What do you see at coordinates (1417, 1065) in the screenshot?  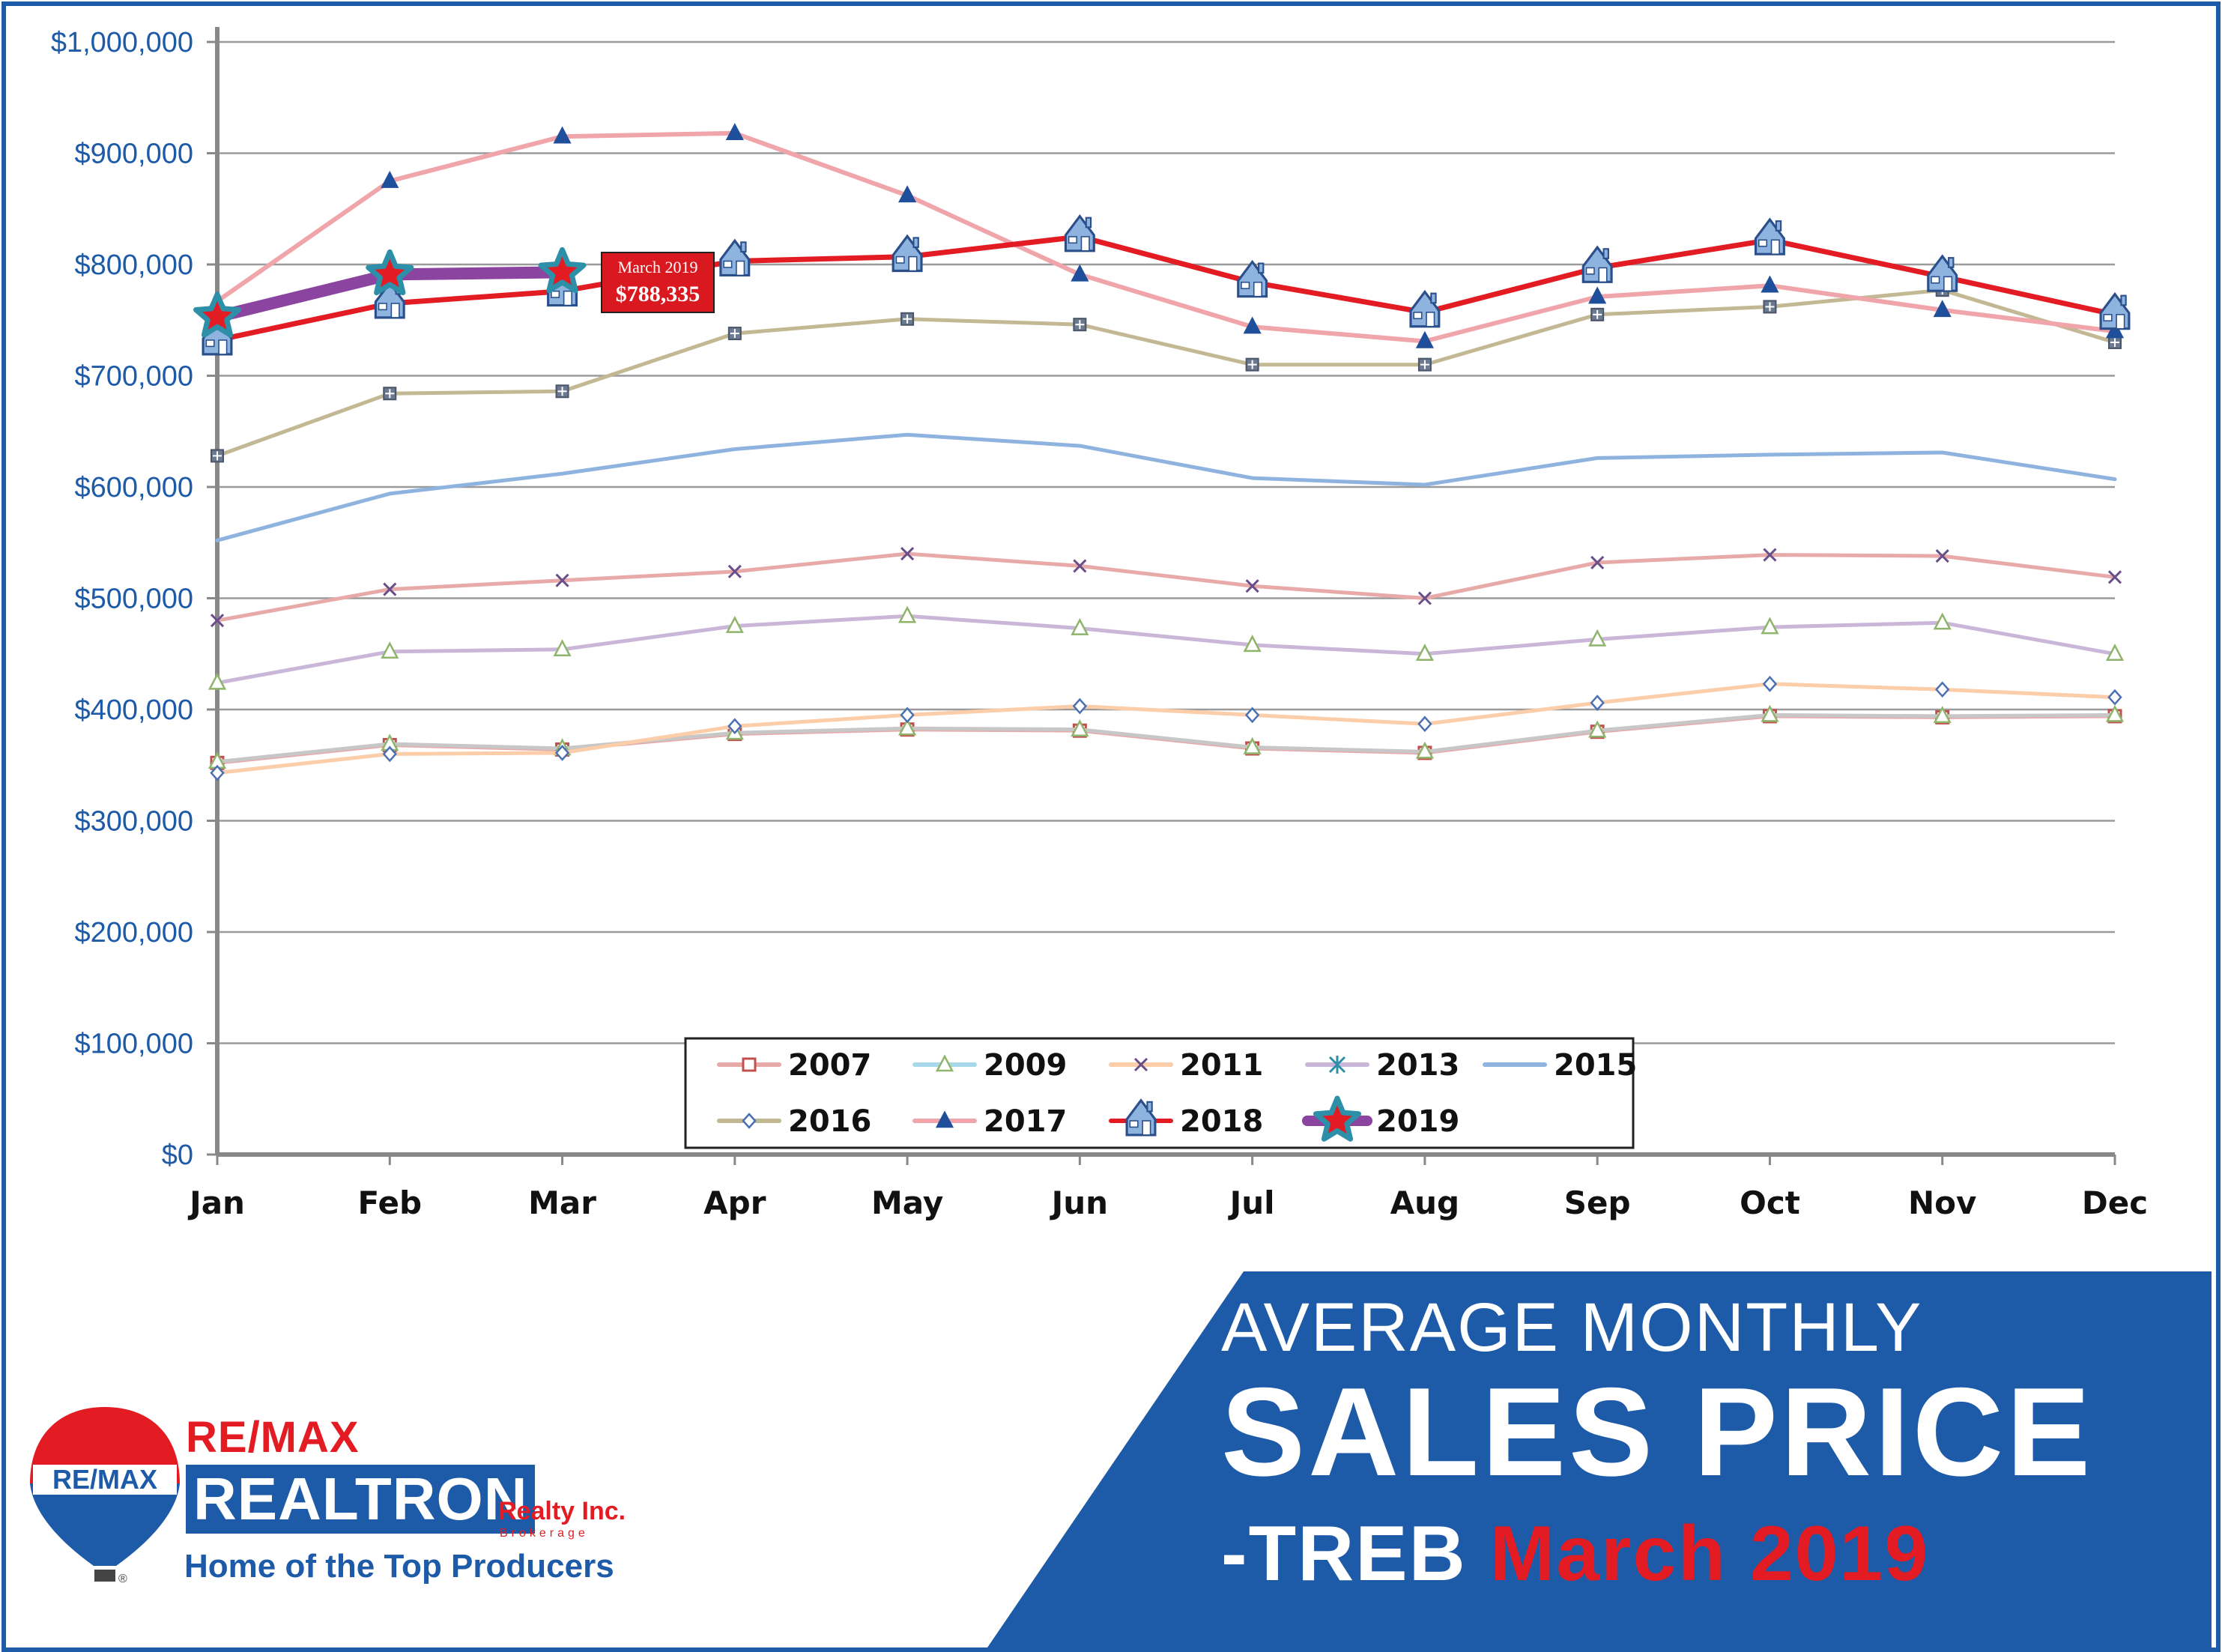 I see `legend-label: 2013` at bounding box center [1417, 1065].